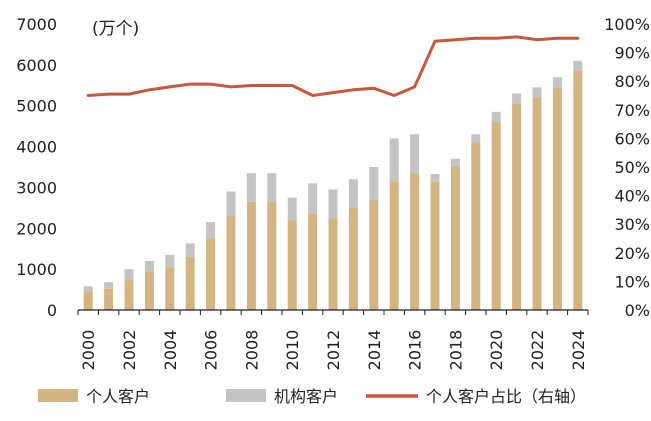  I want to click on legend-institutional: 机构客户, so click(282, 396).